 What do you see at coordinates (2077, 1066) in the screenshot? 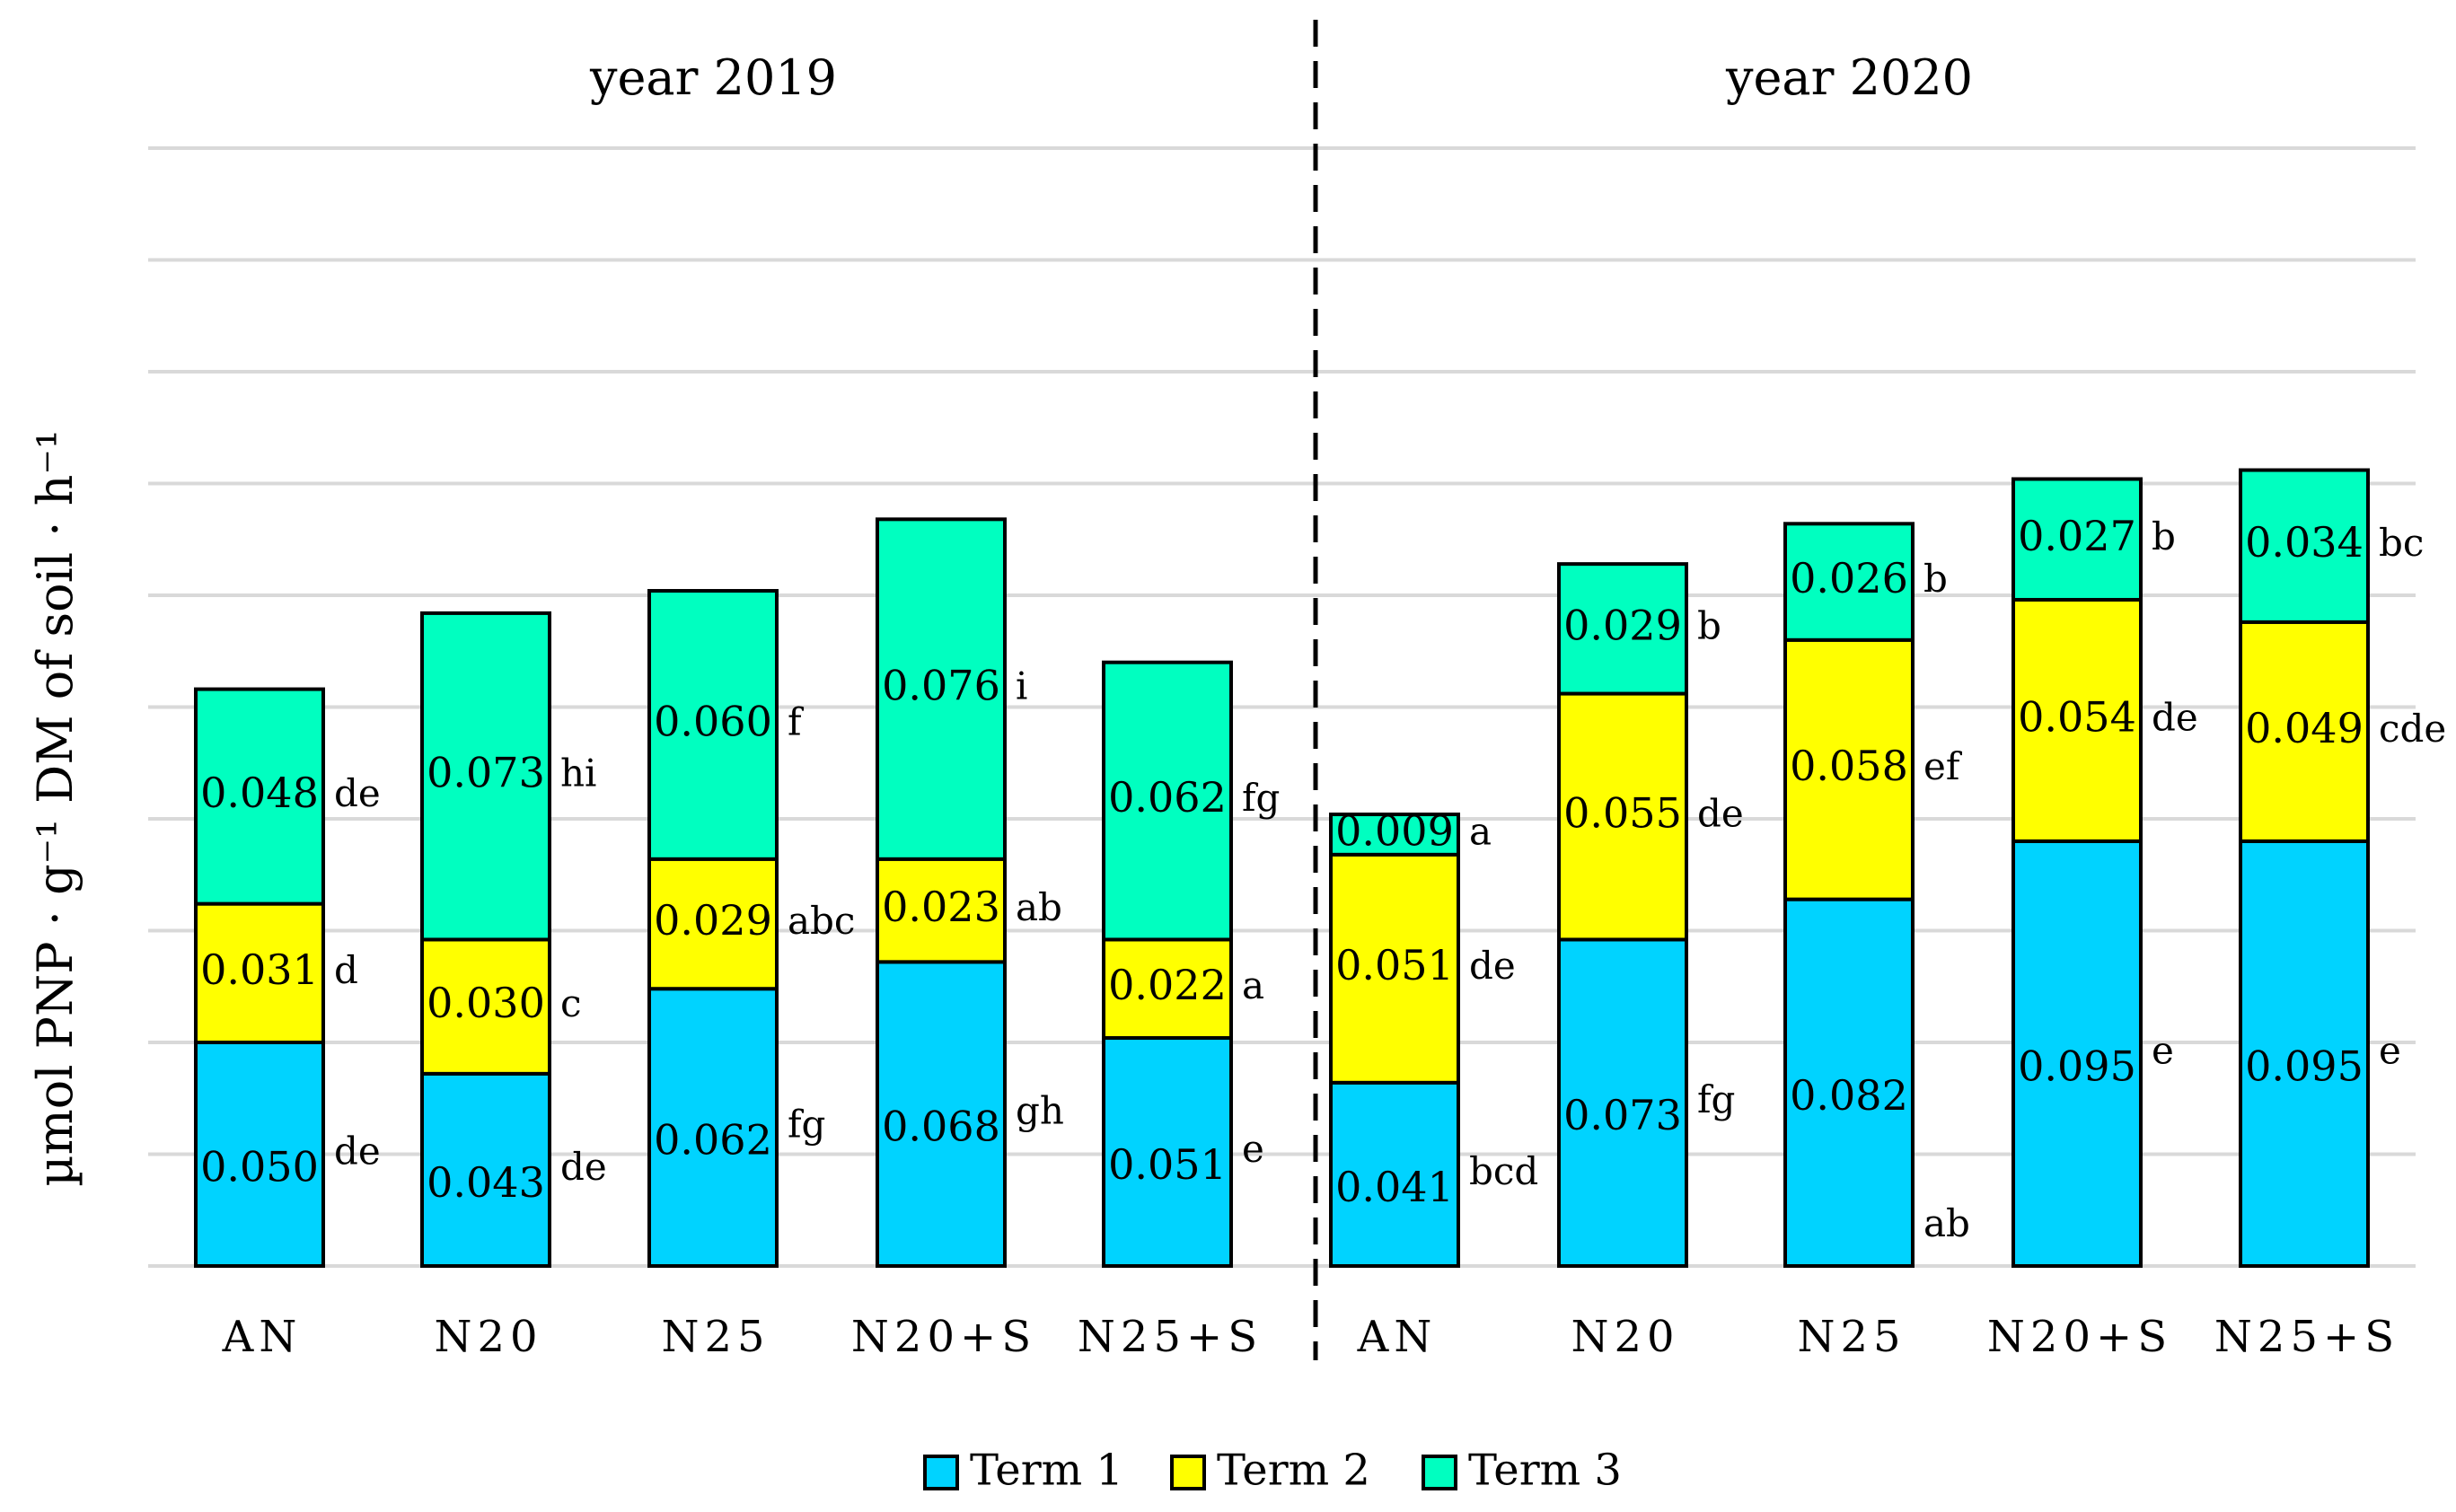
I see `value-label: 0.095` at bounding box center [2077, 1066].